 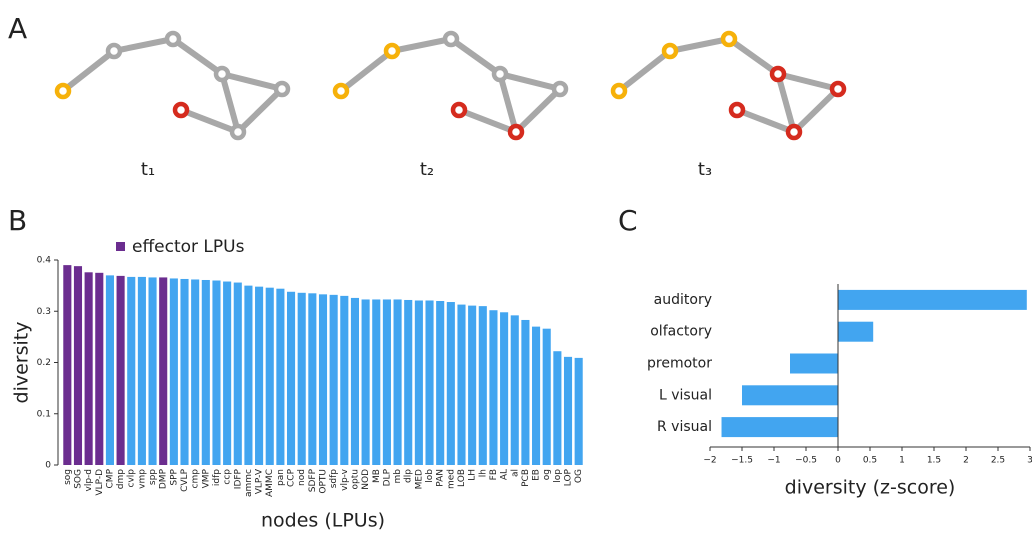 What do you see at coordinates (683, 300) in the screenshot?
I see `y-tick-label: auditory` at bounding box center [683, 300].